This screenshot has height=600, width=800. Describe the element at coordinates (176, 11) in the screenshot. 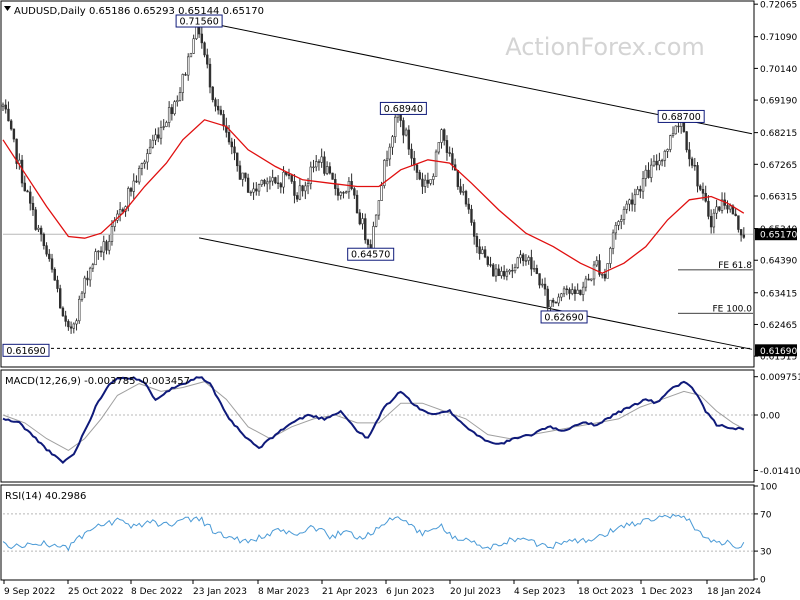

I see `ohlc-values: 0.65186 0.65293 0.65144 0.65170` at that location.